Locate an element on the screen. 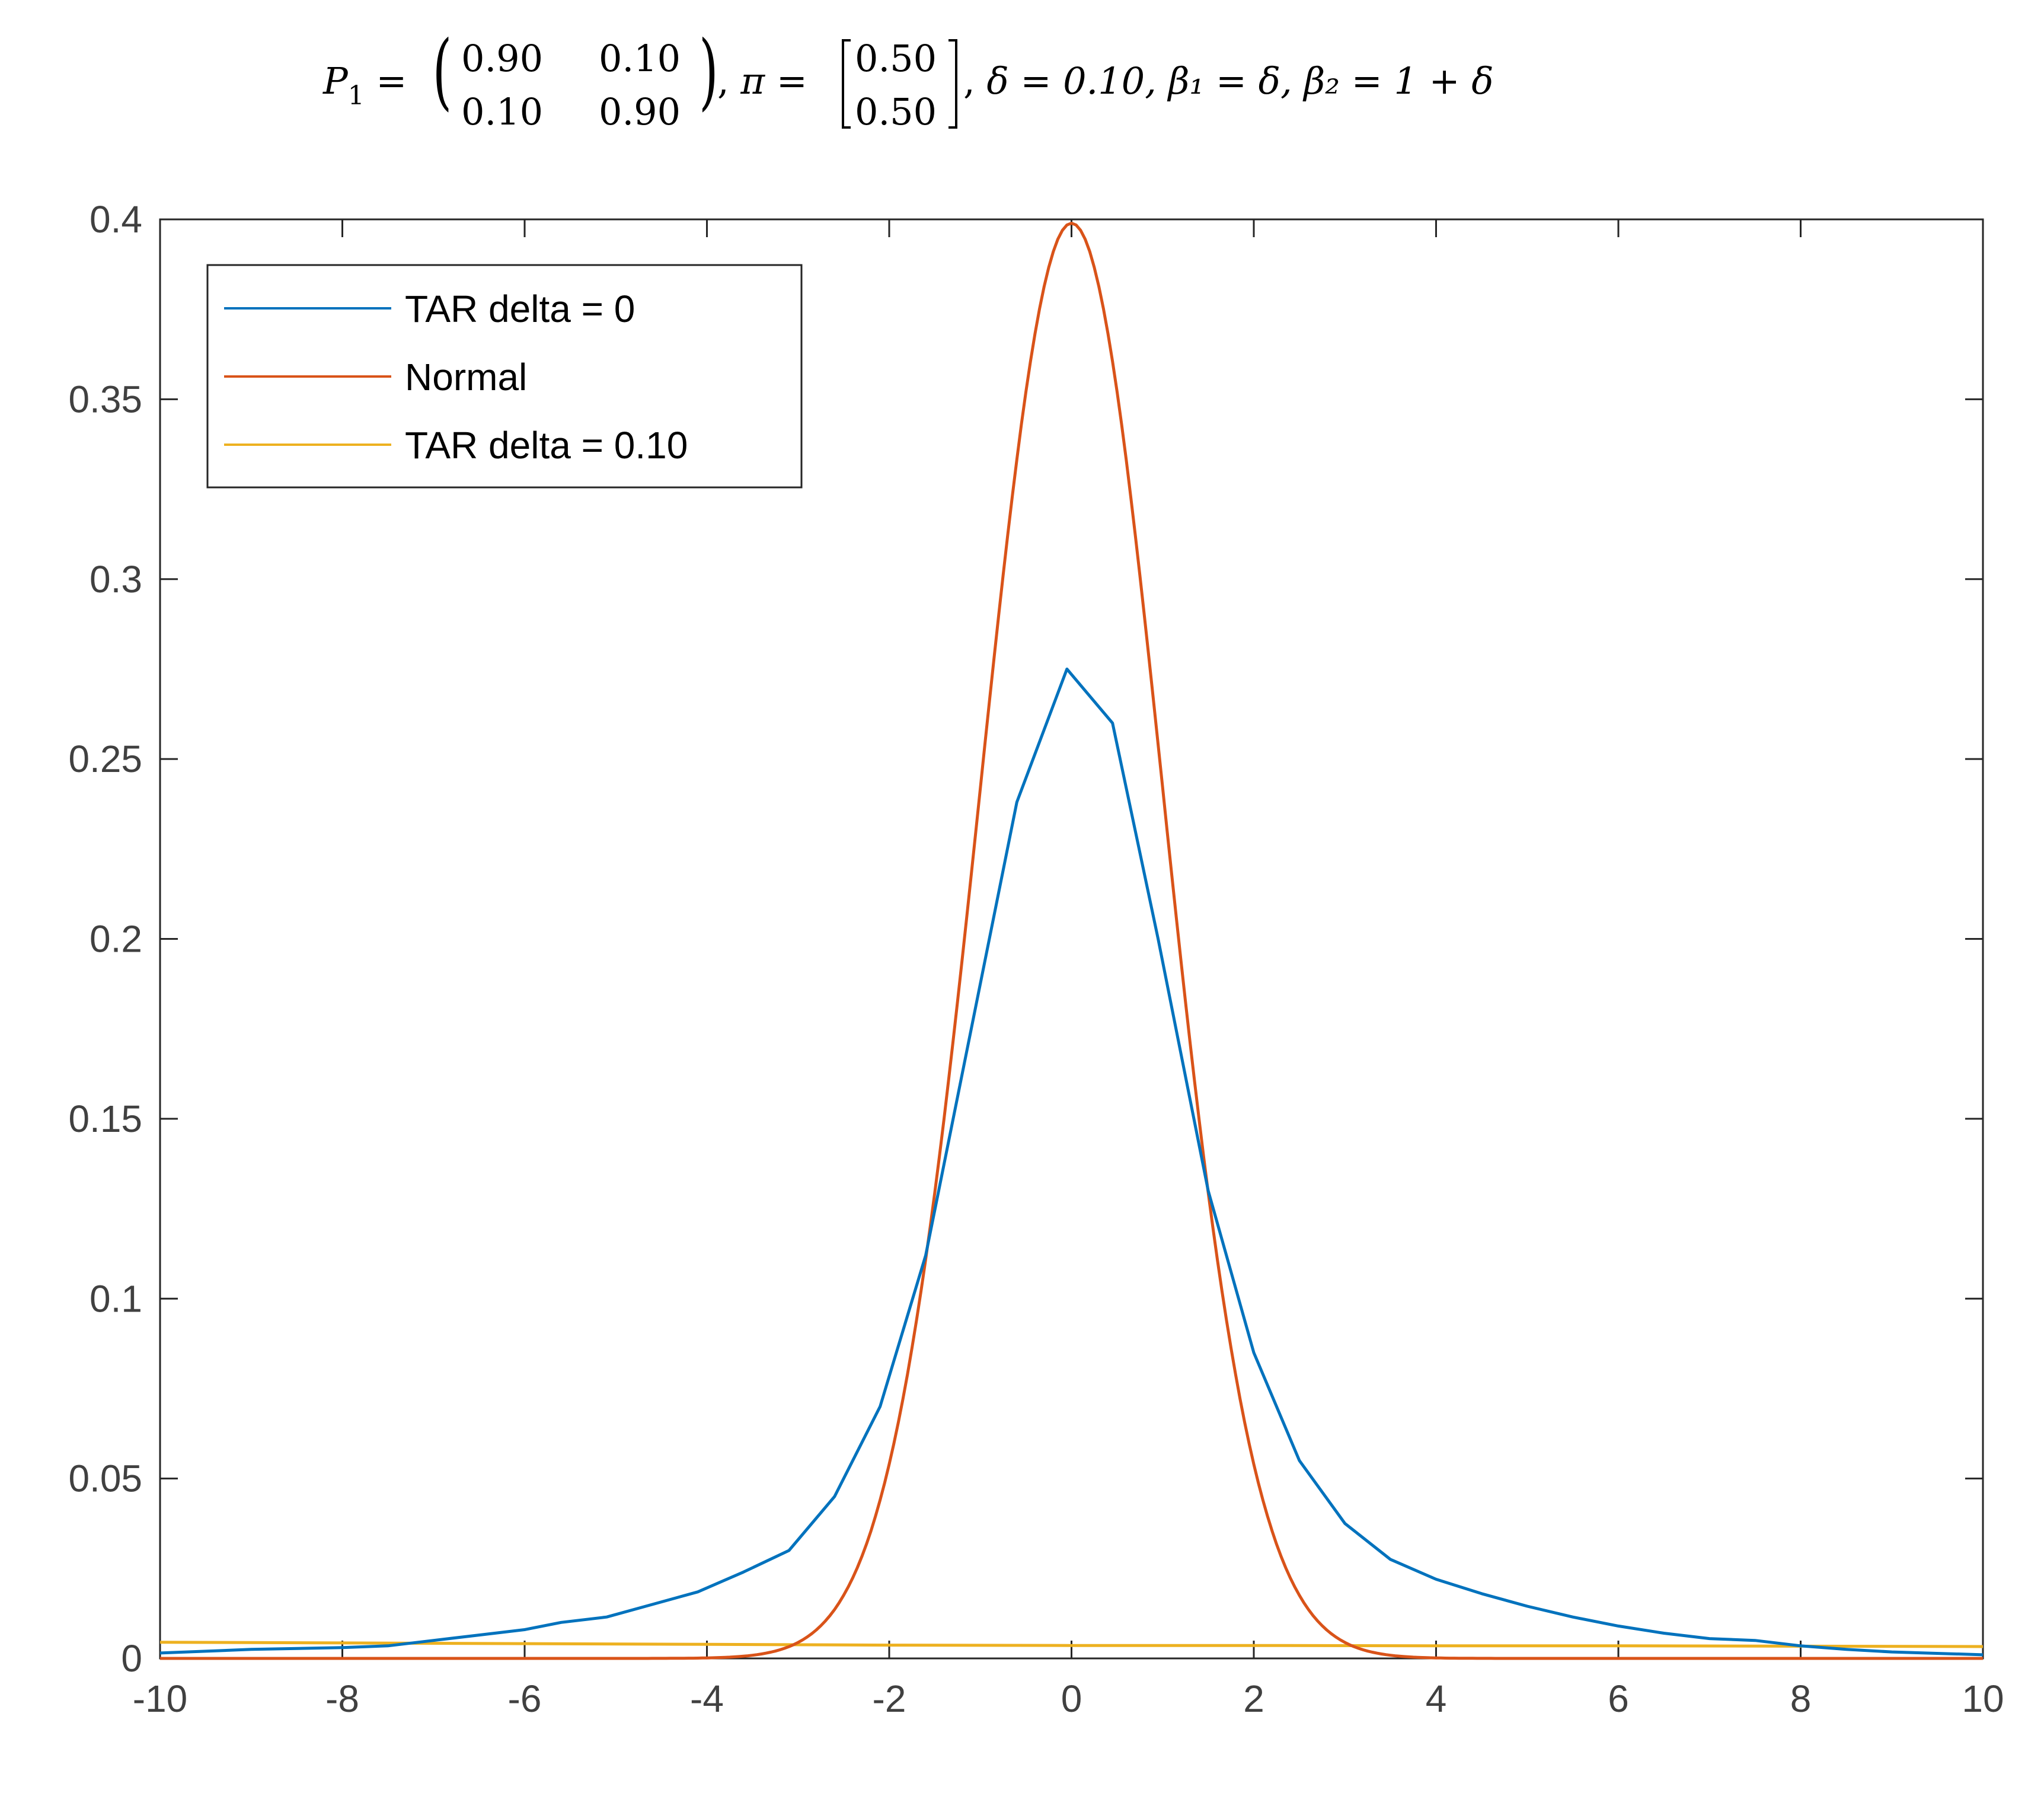  title-tail: δ = 0.10, β₁ = δ, β₂ = 1 + δ is located at coordinates (1239, 81).